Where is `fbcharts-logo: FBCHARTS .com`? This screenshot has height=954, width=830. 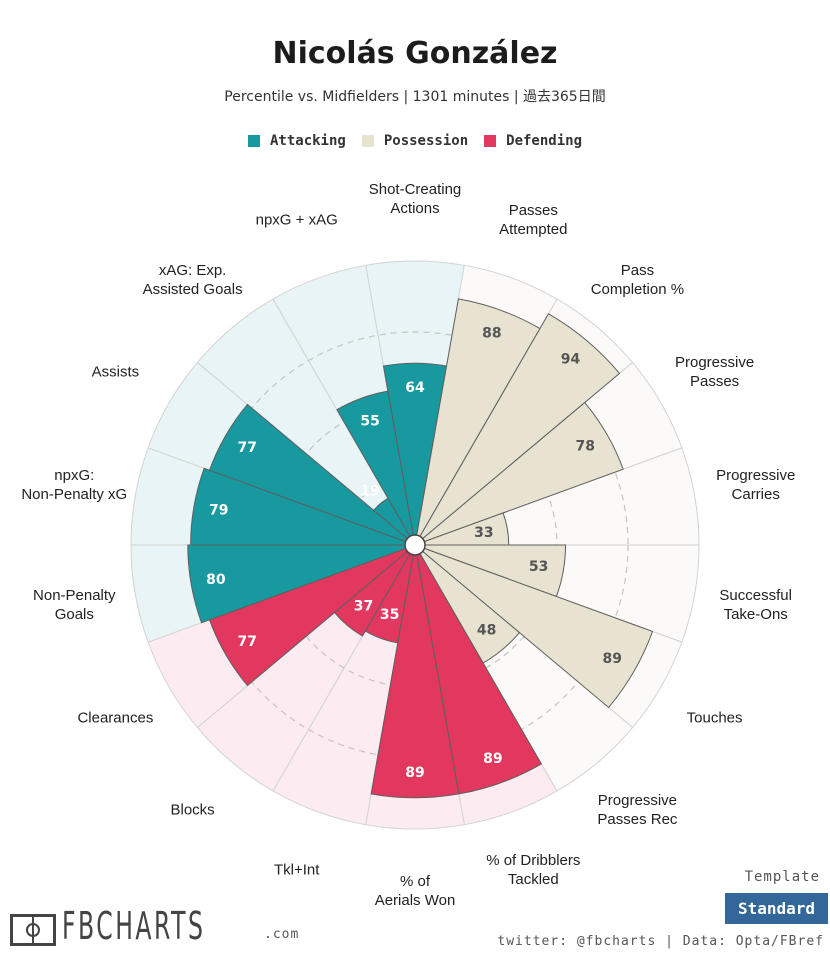 fbcharts-logo: FBCHARTS .com is located at coordinates (154, 926).